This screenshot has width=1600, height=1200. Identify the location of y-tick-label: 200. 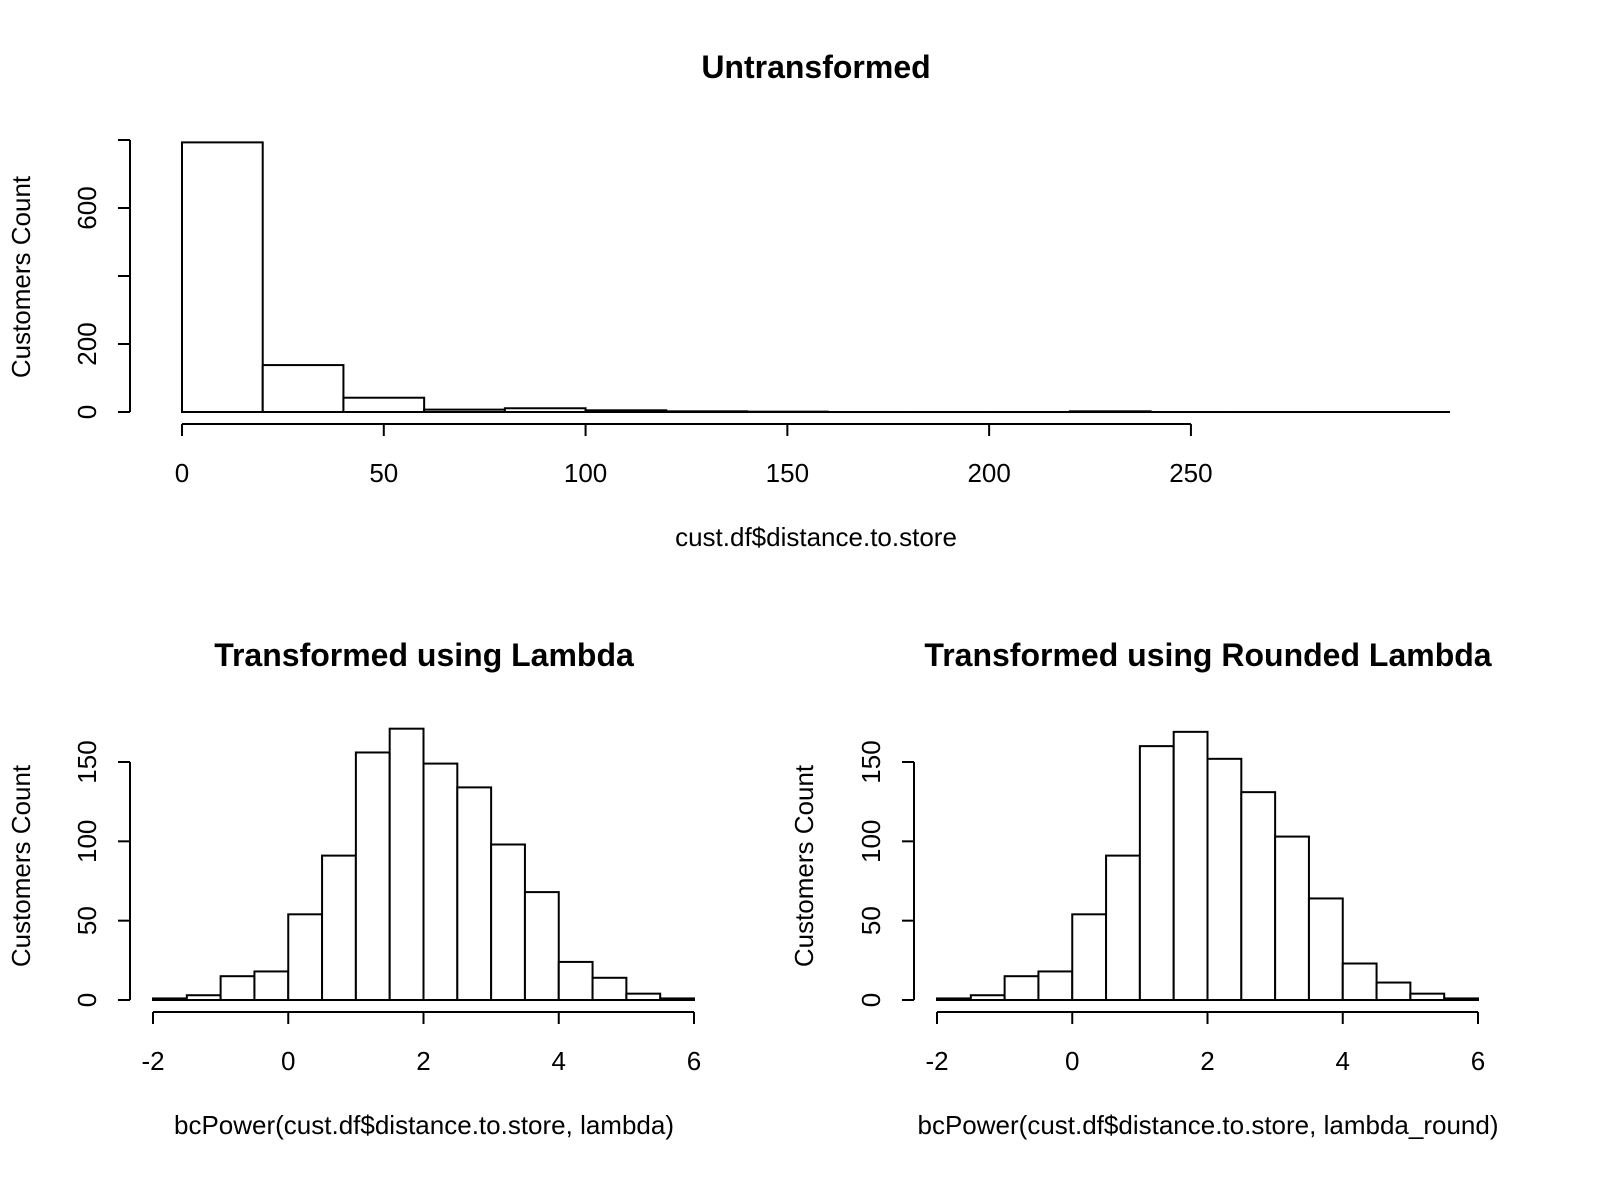
(87, 343).